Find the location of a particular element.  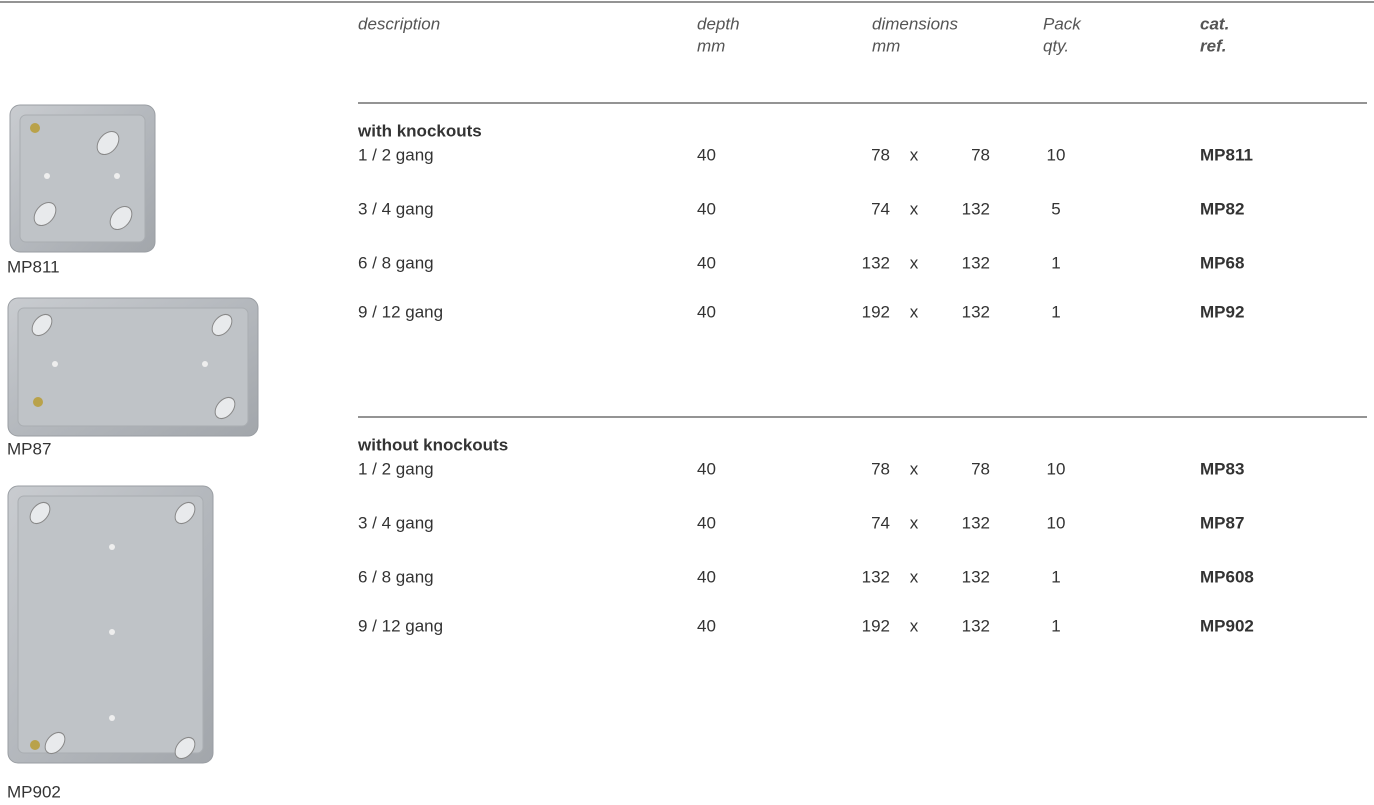

image-label: MP811 is located at coordinates (33, 266).